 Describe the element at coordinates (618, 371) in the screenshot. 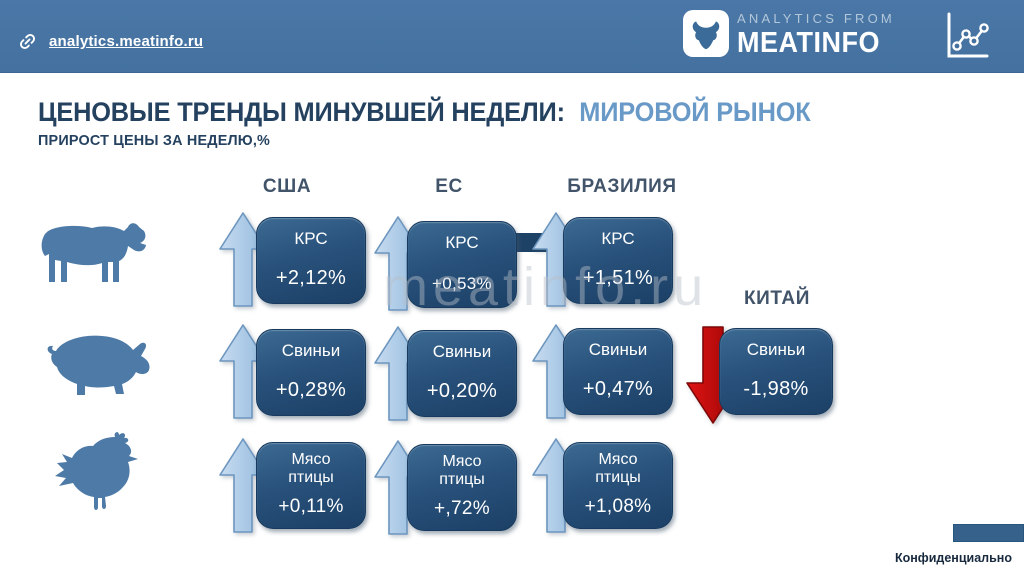

I see `card-pork-brazil: Свиньи +0,47%` at that location.